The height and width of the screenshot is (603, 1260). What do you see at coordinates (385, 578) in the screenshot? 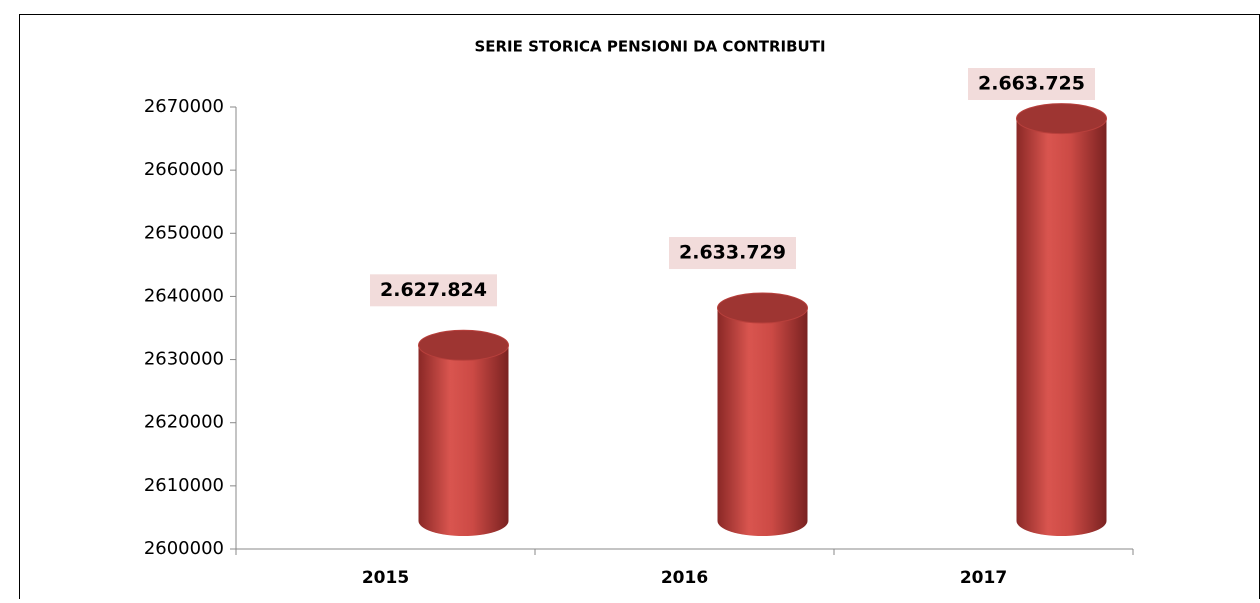
I see `x-tick-label: 2015` at bounding box center [385, 578].